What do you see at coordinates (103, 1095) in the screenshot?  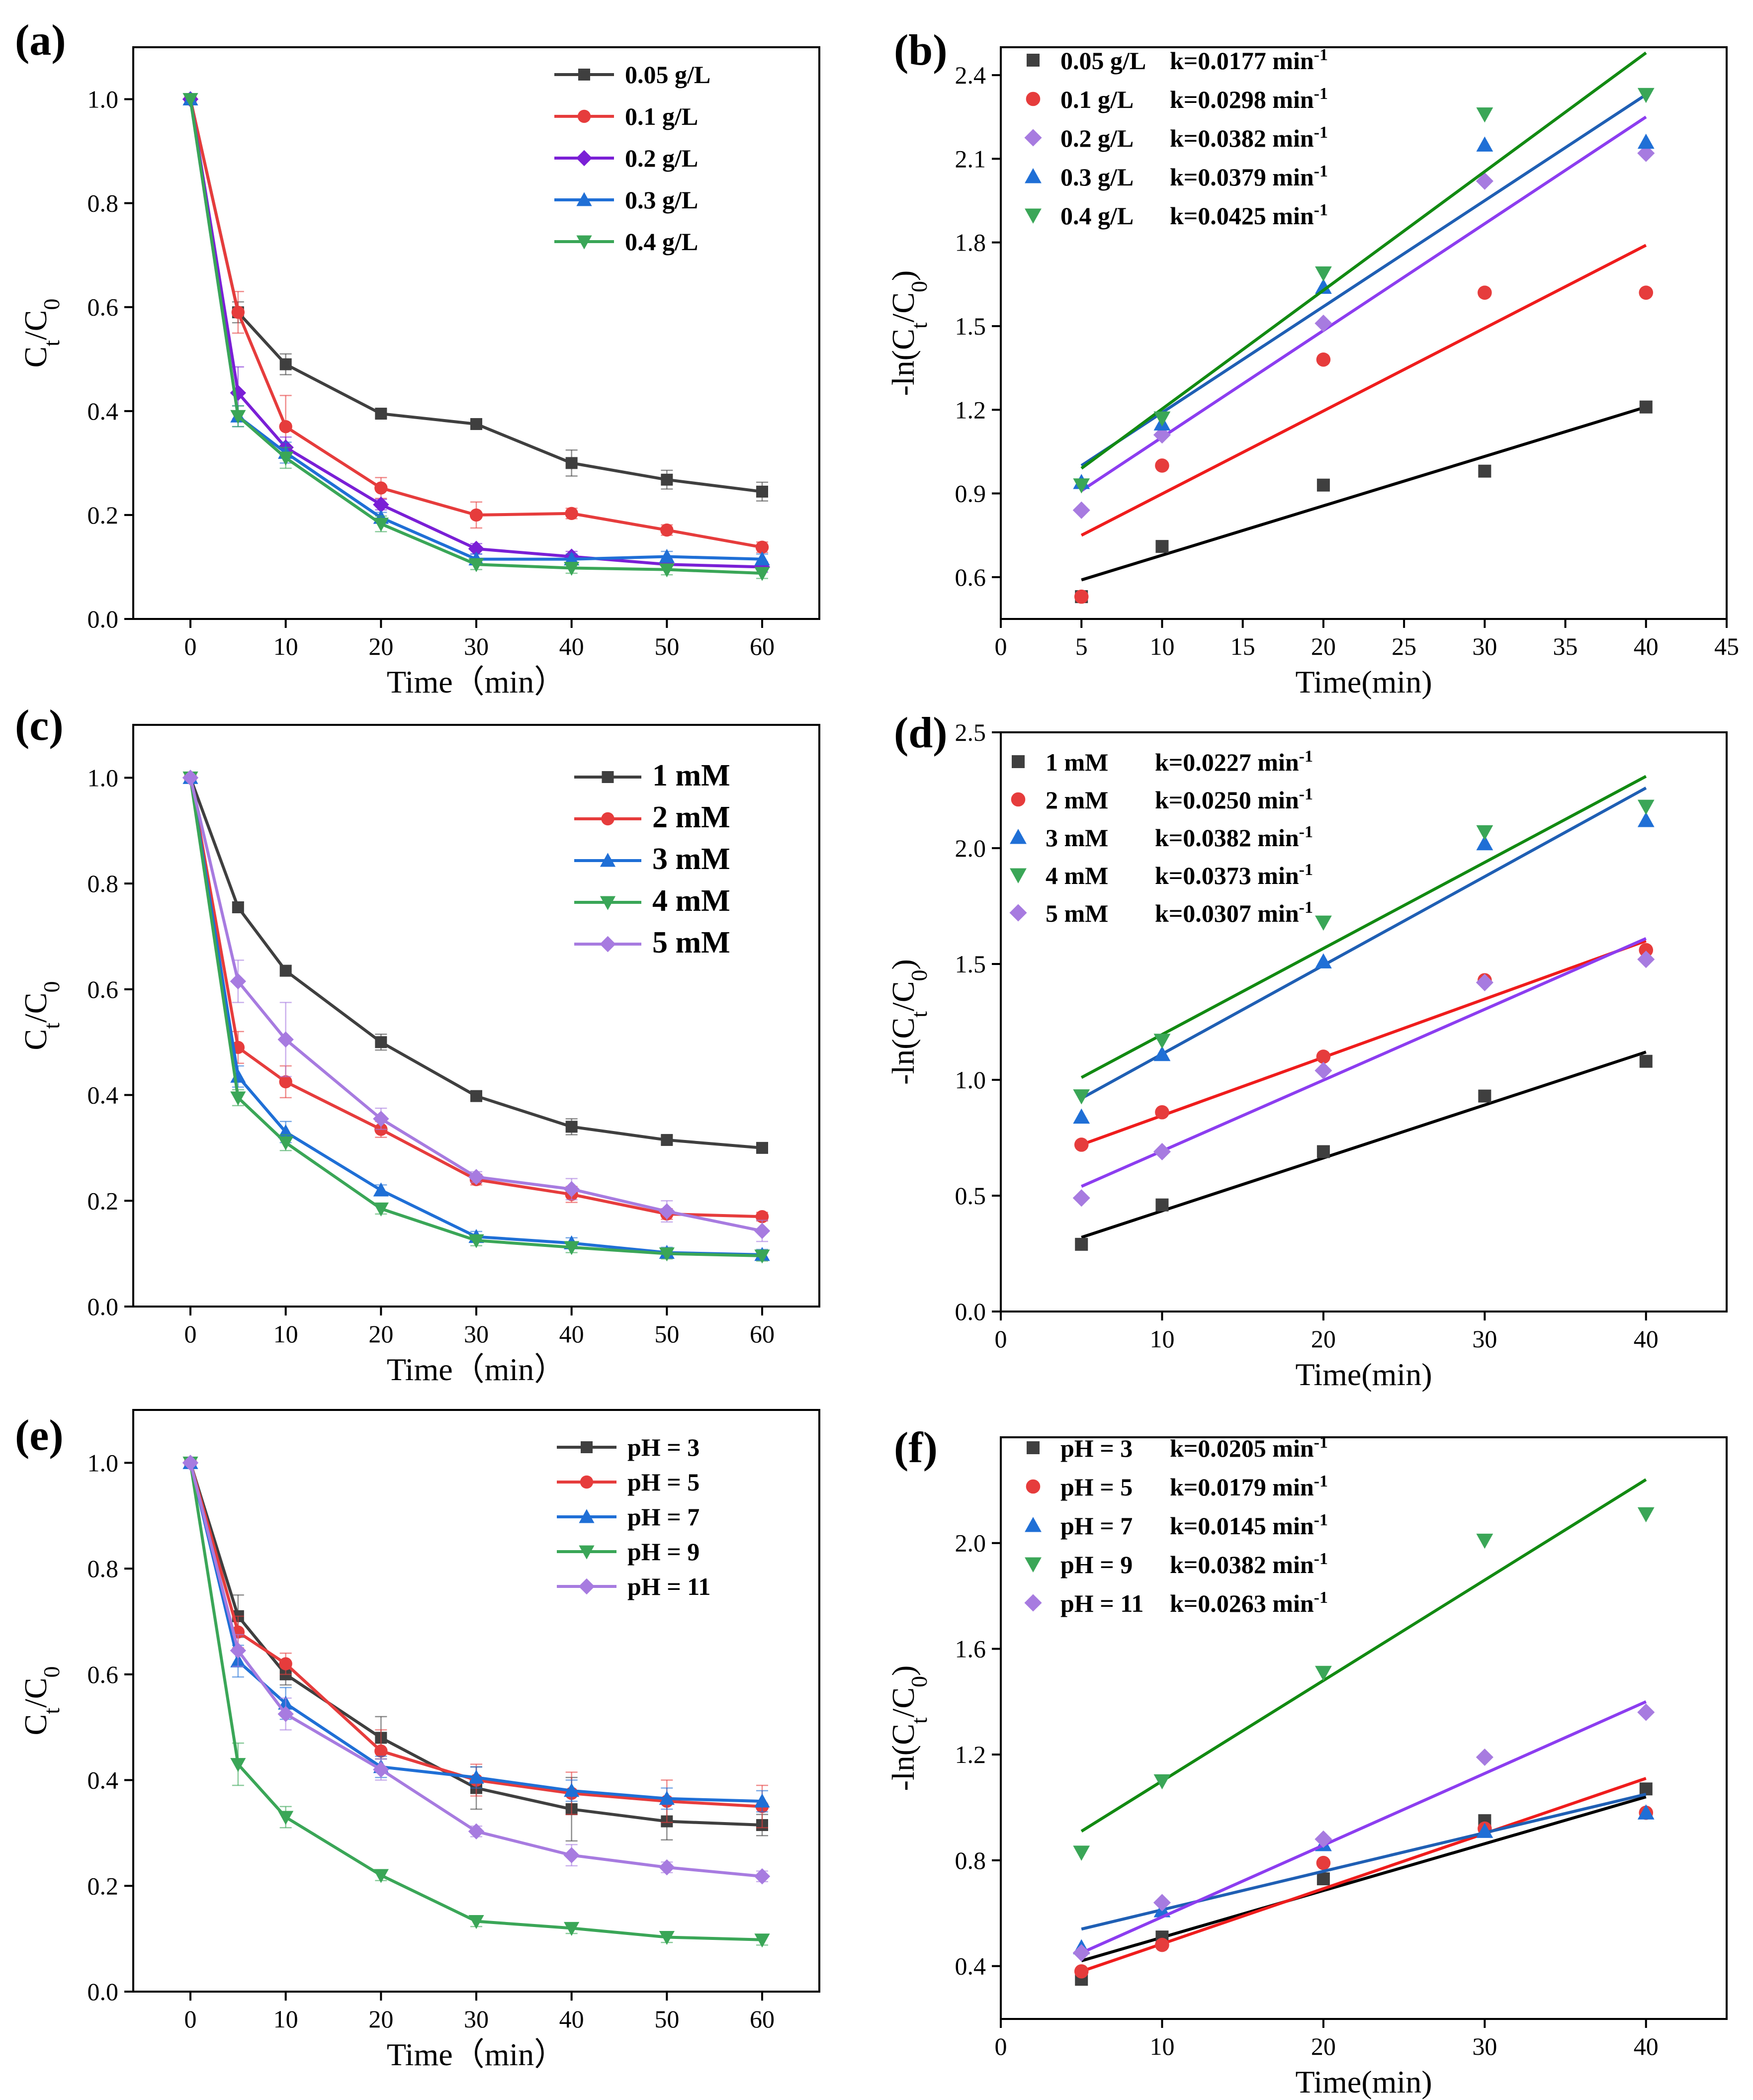 I see `y-tick-label: 0.4` at bounding box center [103, 1095].